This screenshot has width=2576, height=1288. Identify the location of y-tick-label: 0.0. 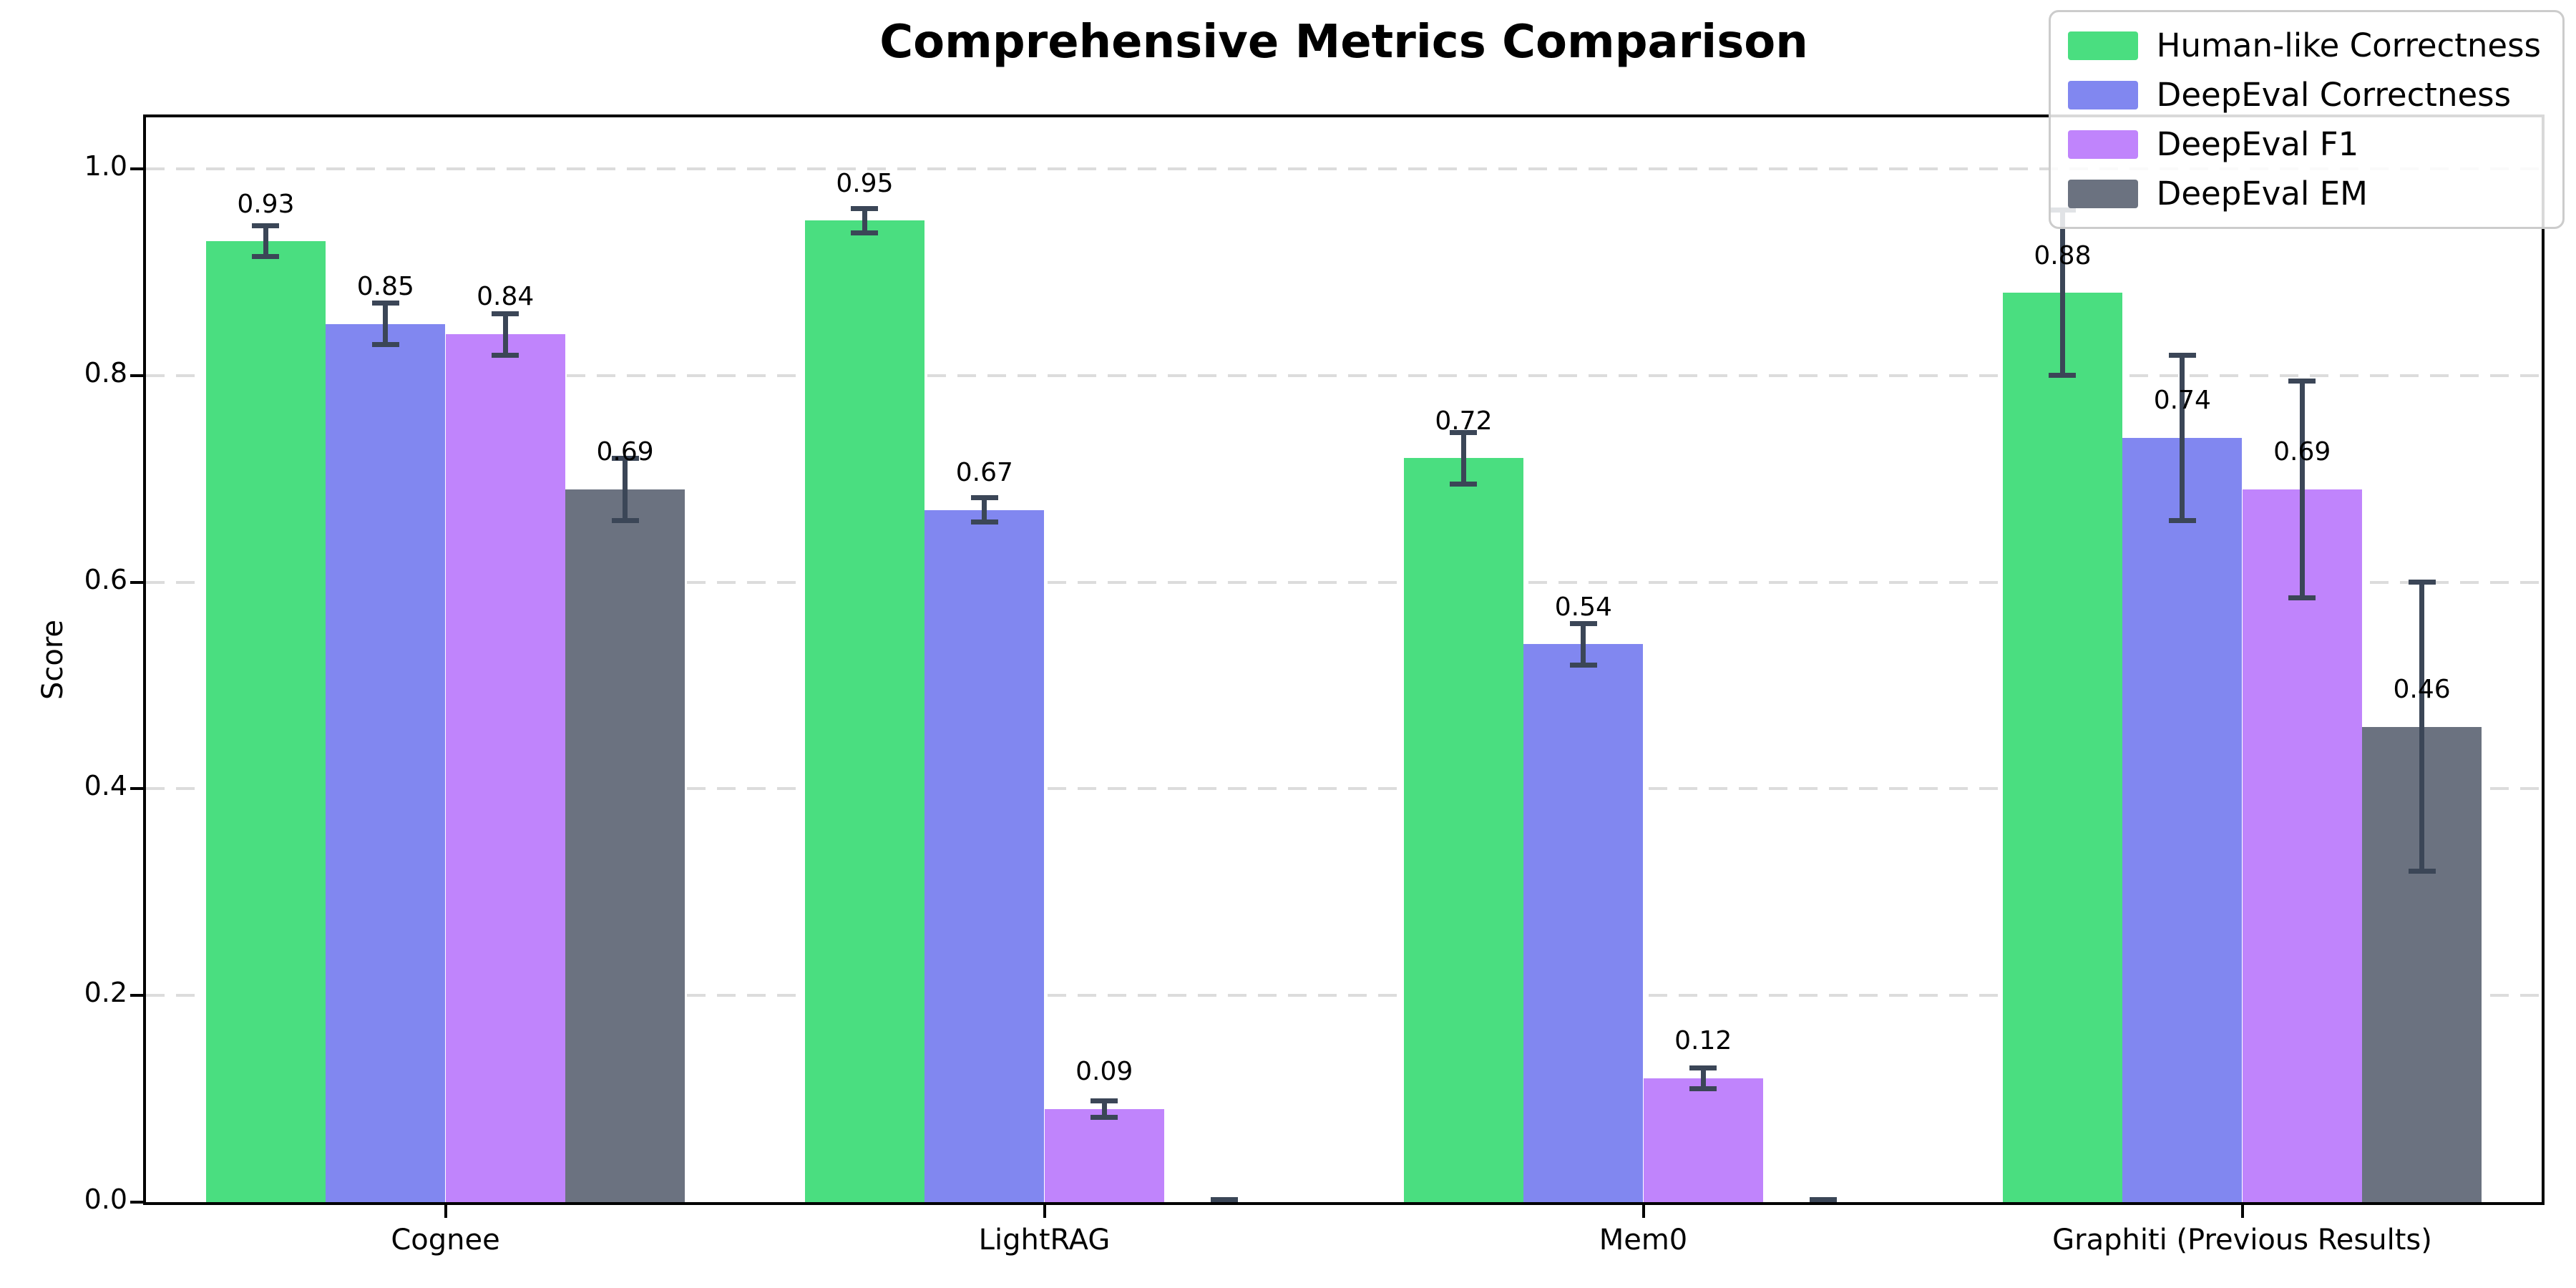
(105, 1199).